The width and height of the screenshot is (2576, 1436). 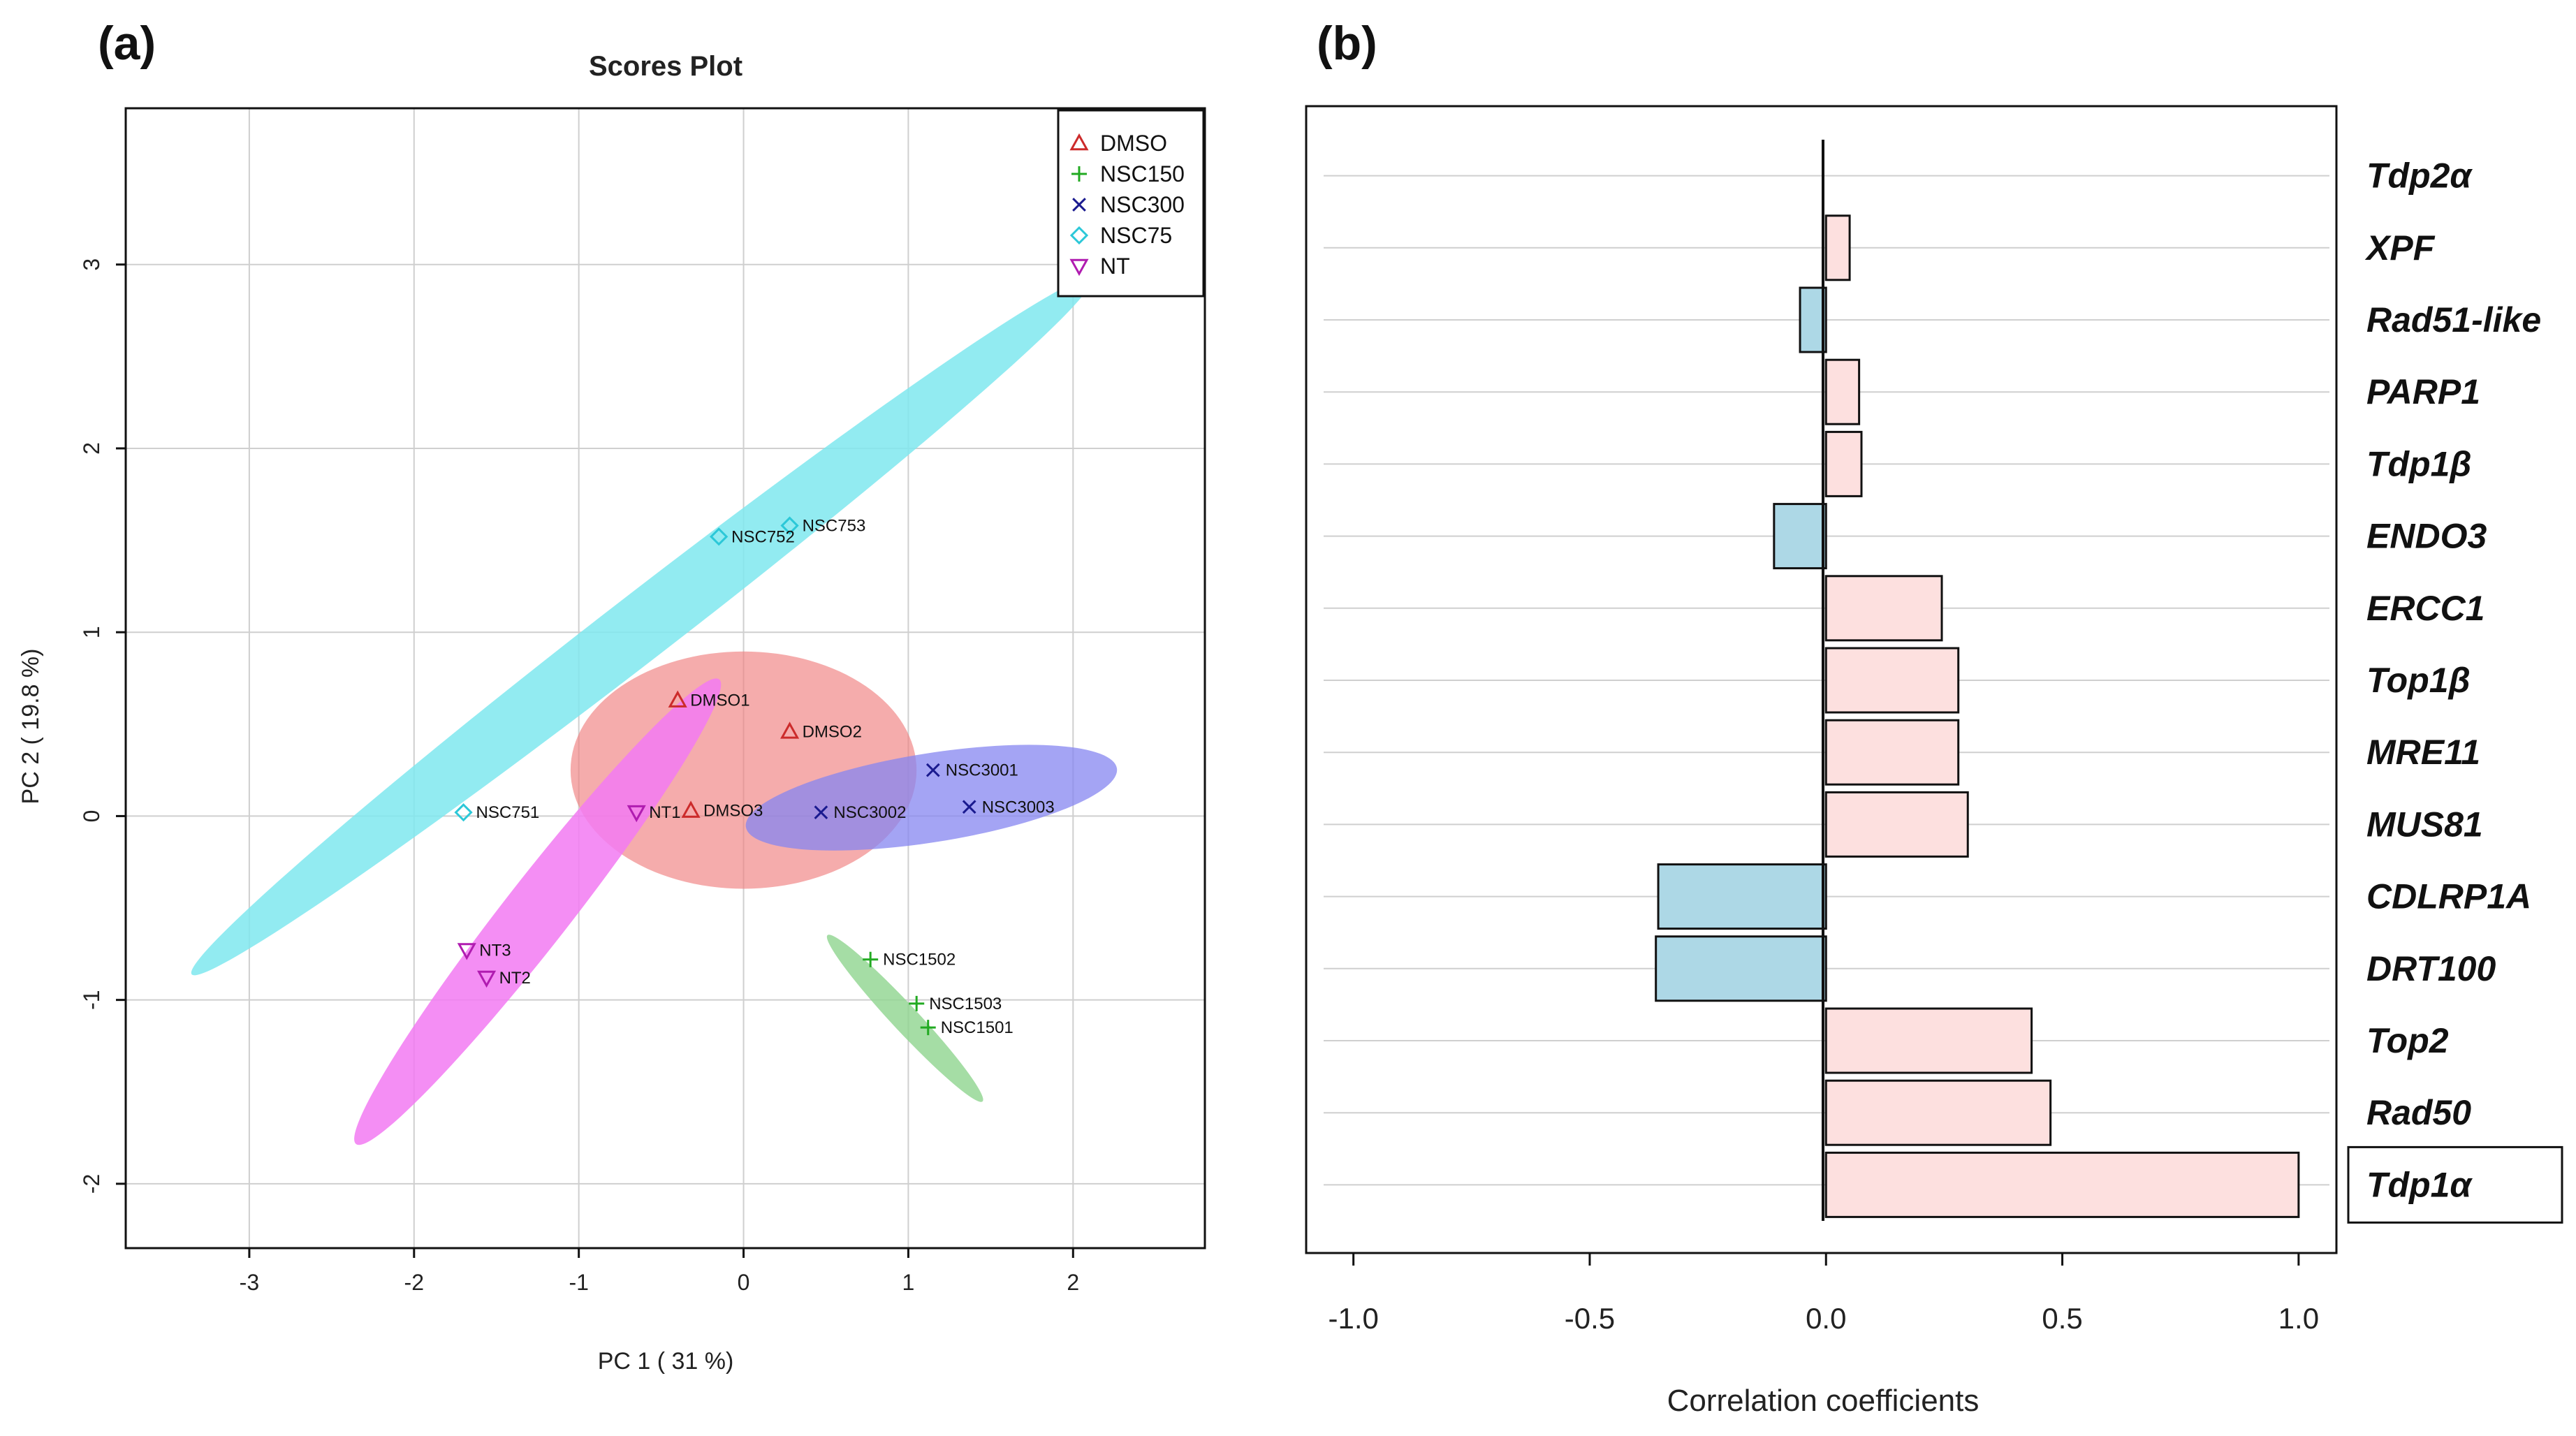 What do you see at coordinates (250, 1282) in the screenshot?
I see `x-tick-label: -3` at bounding box center [250, 1282].